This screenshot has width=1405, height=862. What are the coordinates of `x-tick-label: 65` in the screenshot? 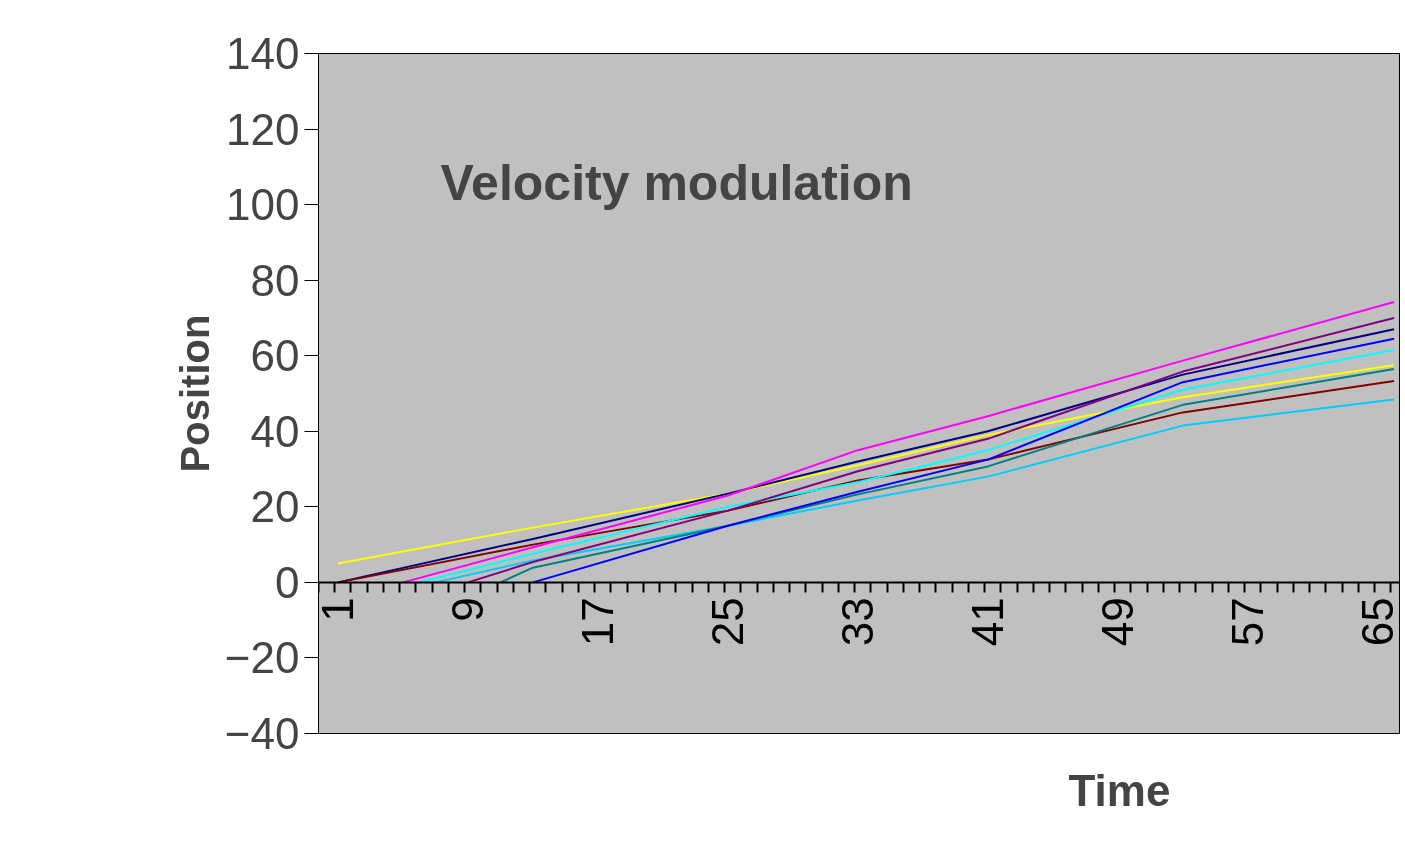 It's located at (1378, 622).